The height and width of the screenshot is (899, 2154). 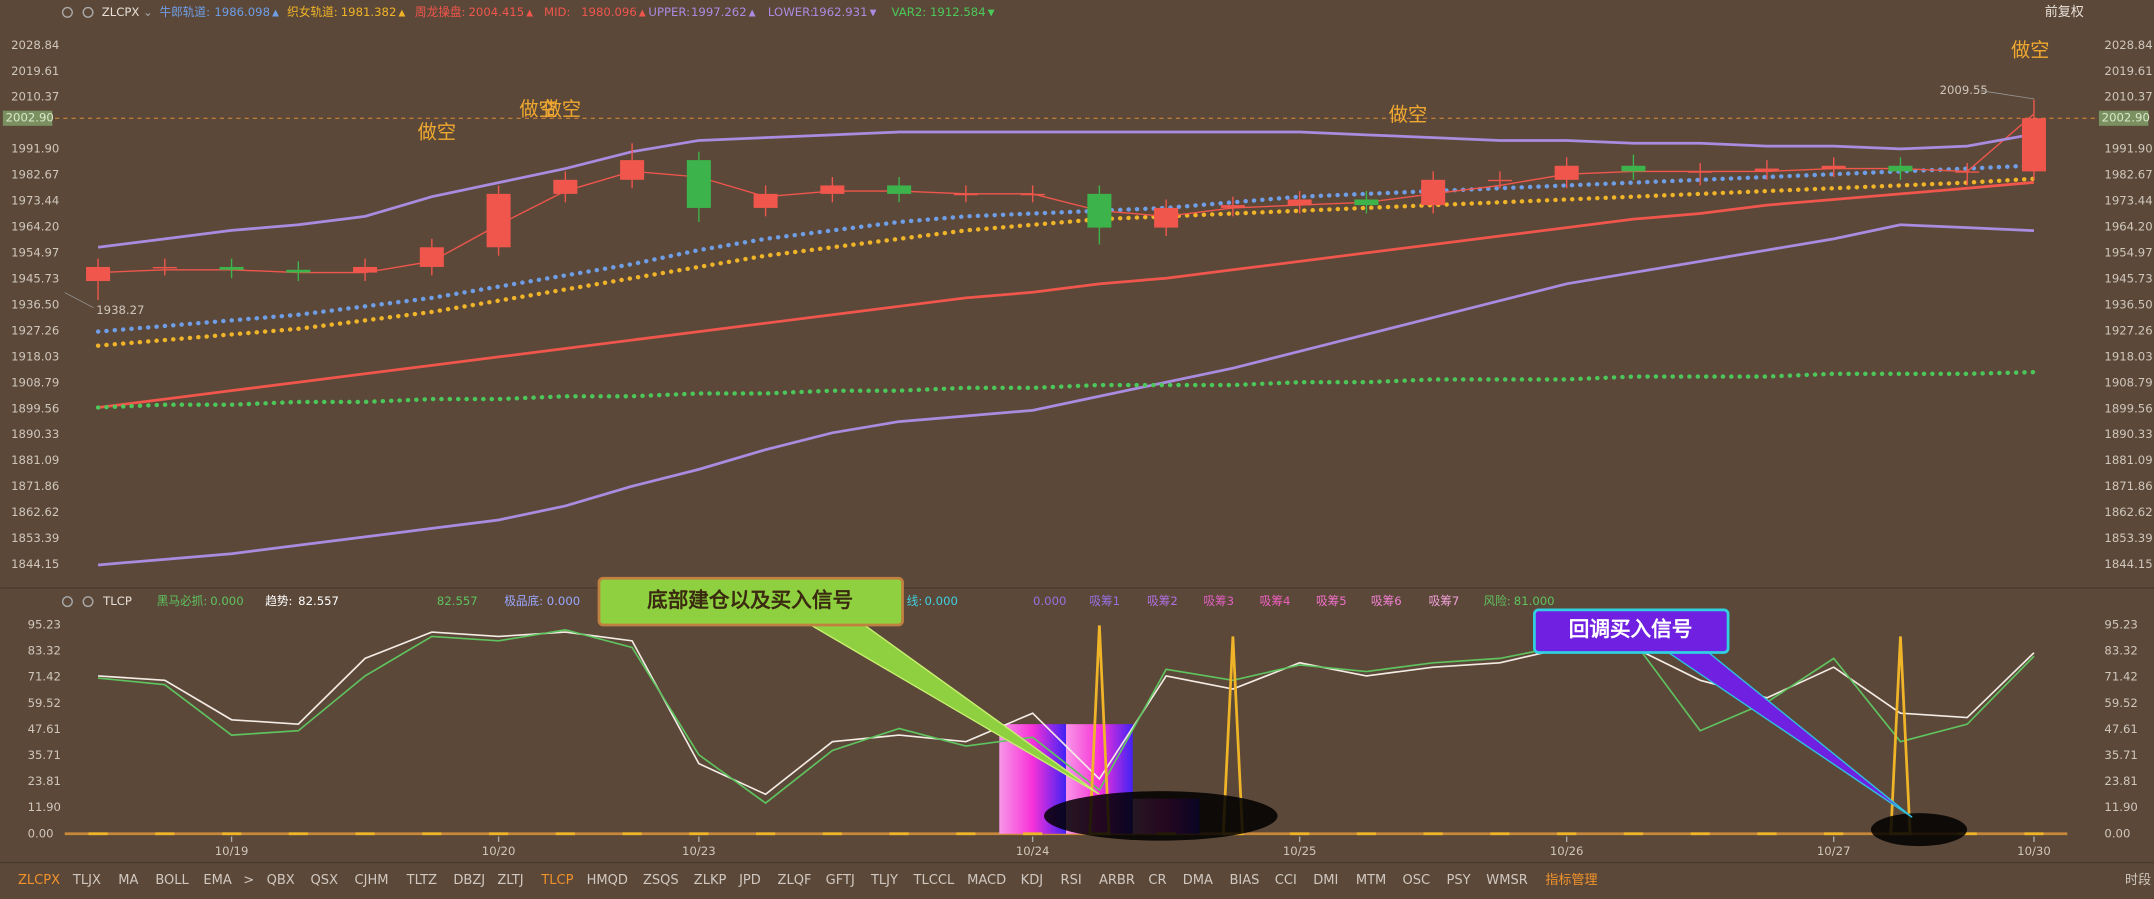 What do you see at coordinates (1117, 880) in the screenshot?
I see `indicator-tab: ARBR` at bounding box center [1117, 880].